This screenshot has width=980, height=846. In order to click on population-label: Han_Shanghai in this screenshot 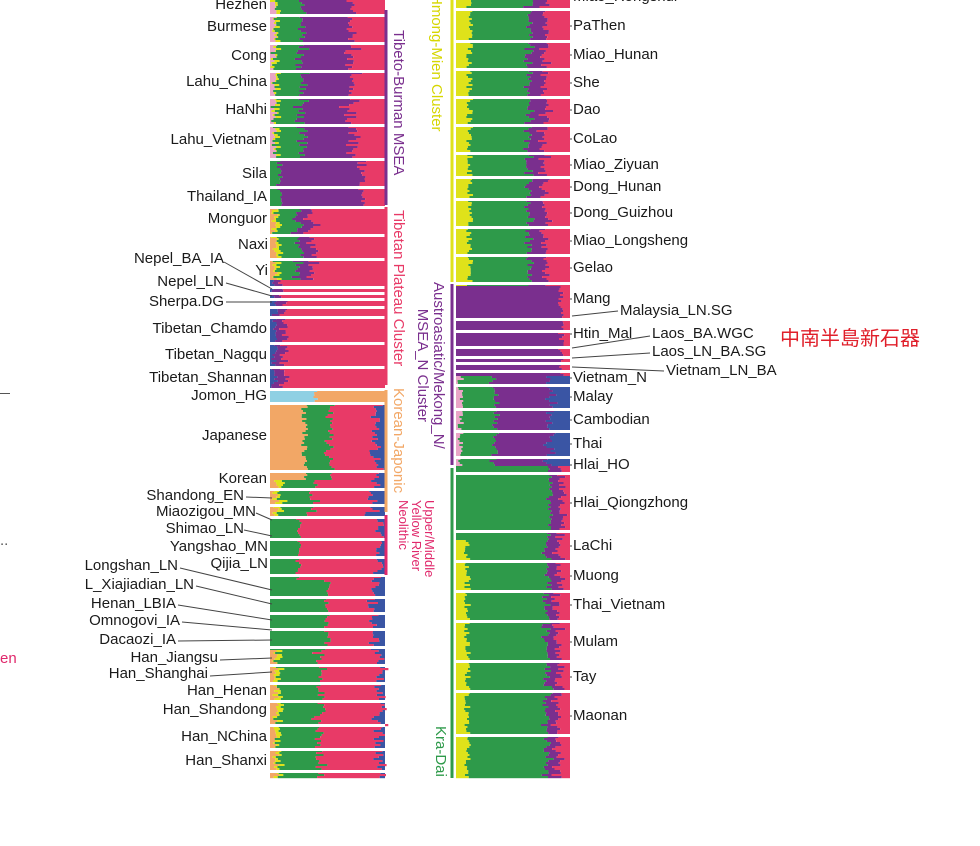, I will do `click(158, 673)`.